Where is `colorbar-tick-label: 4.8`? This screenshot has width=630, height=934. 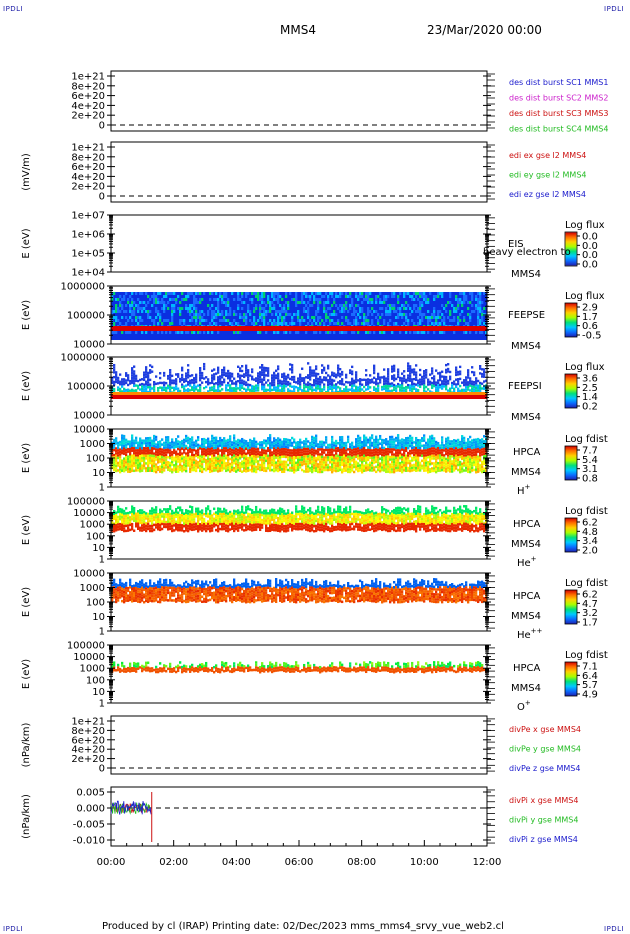
colorbar-tick-label: 4.8 is located at coordinates (590, 532).